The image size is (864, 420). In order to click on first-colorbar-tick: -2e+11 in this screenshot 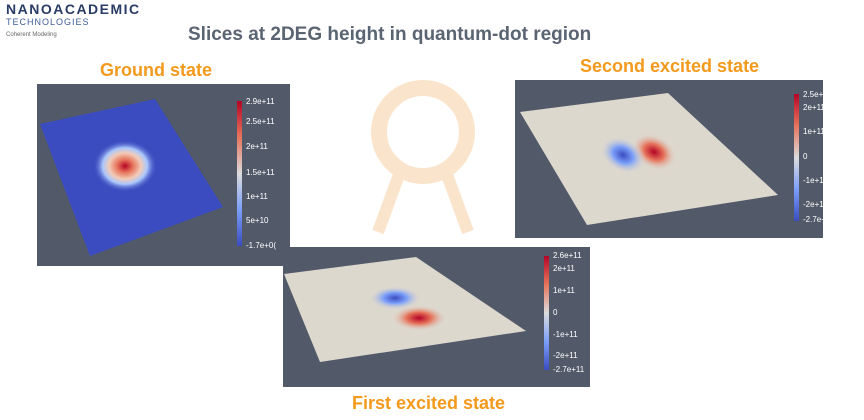, I will do `click(565, 355)`.